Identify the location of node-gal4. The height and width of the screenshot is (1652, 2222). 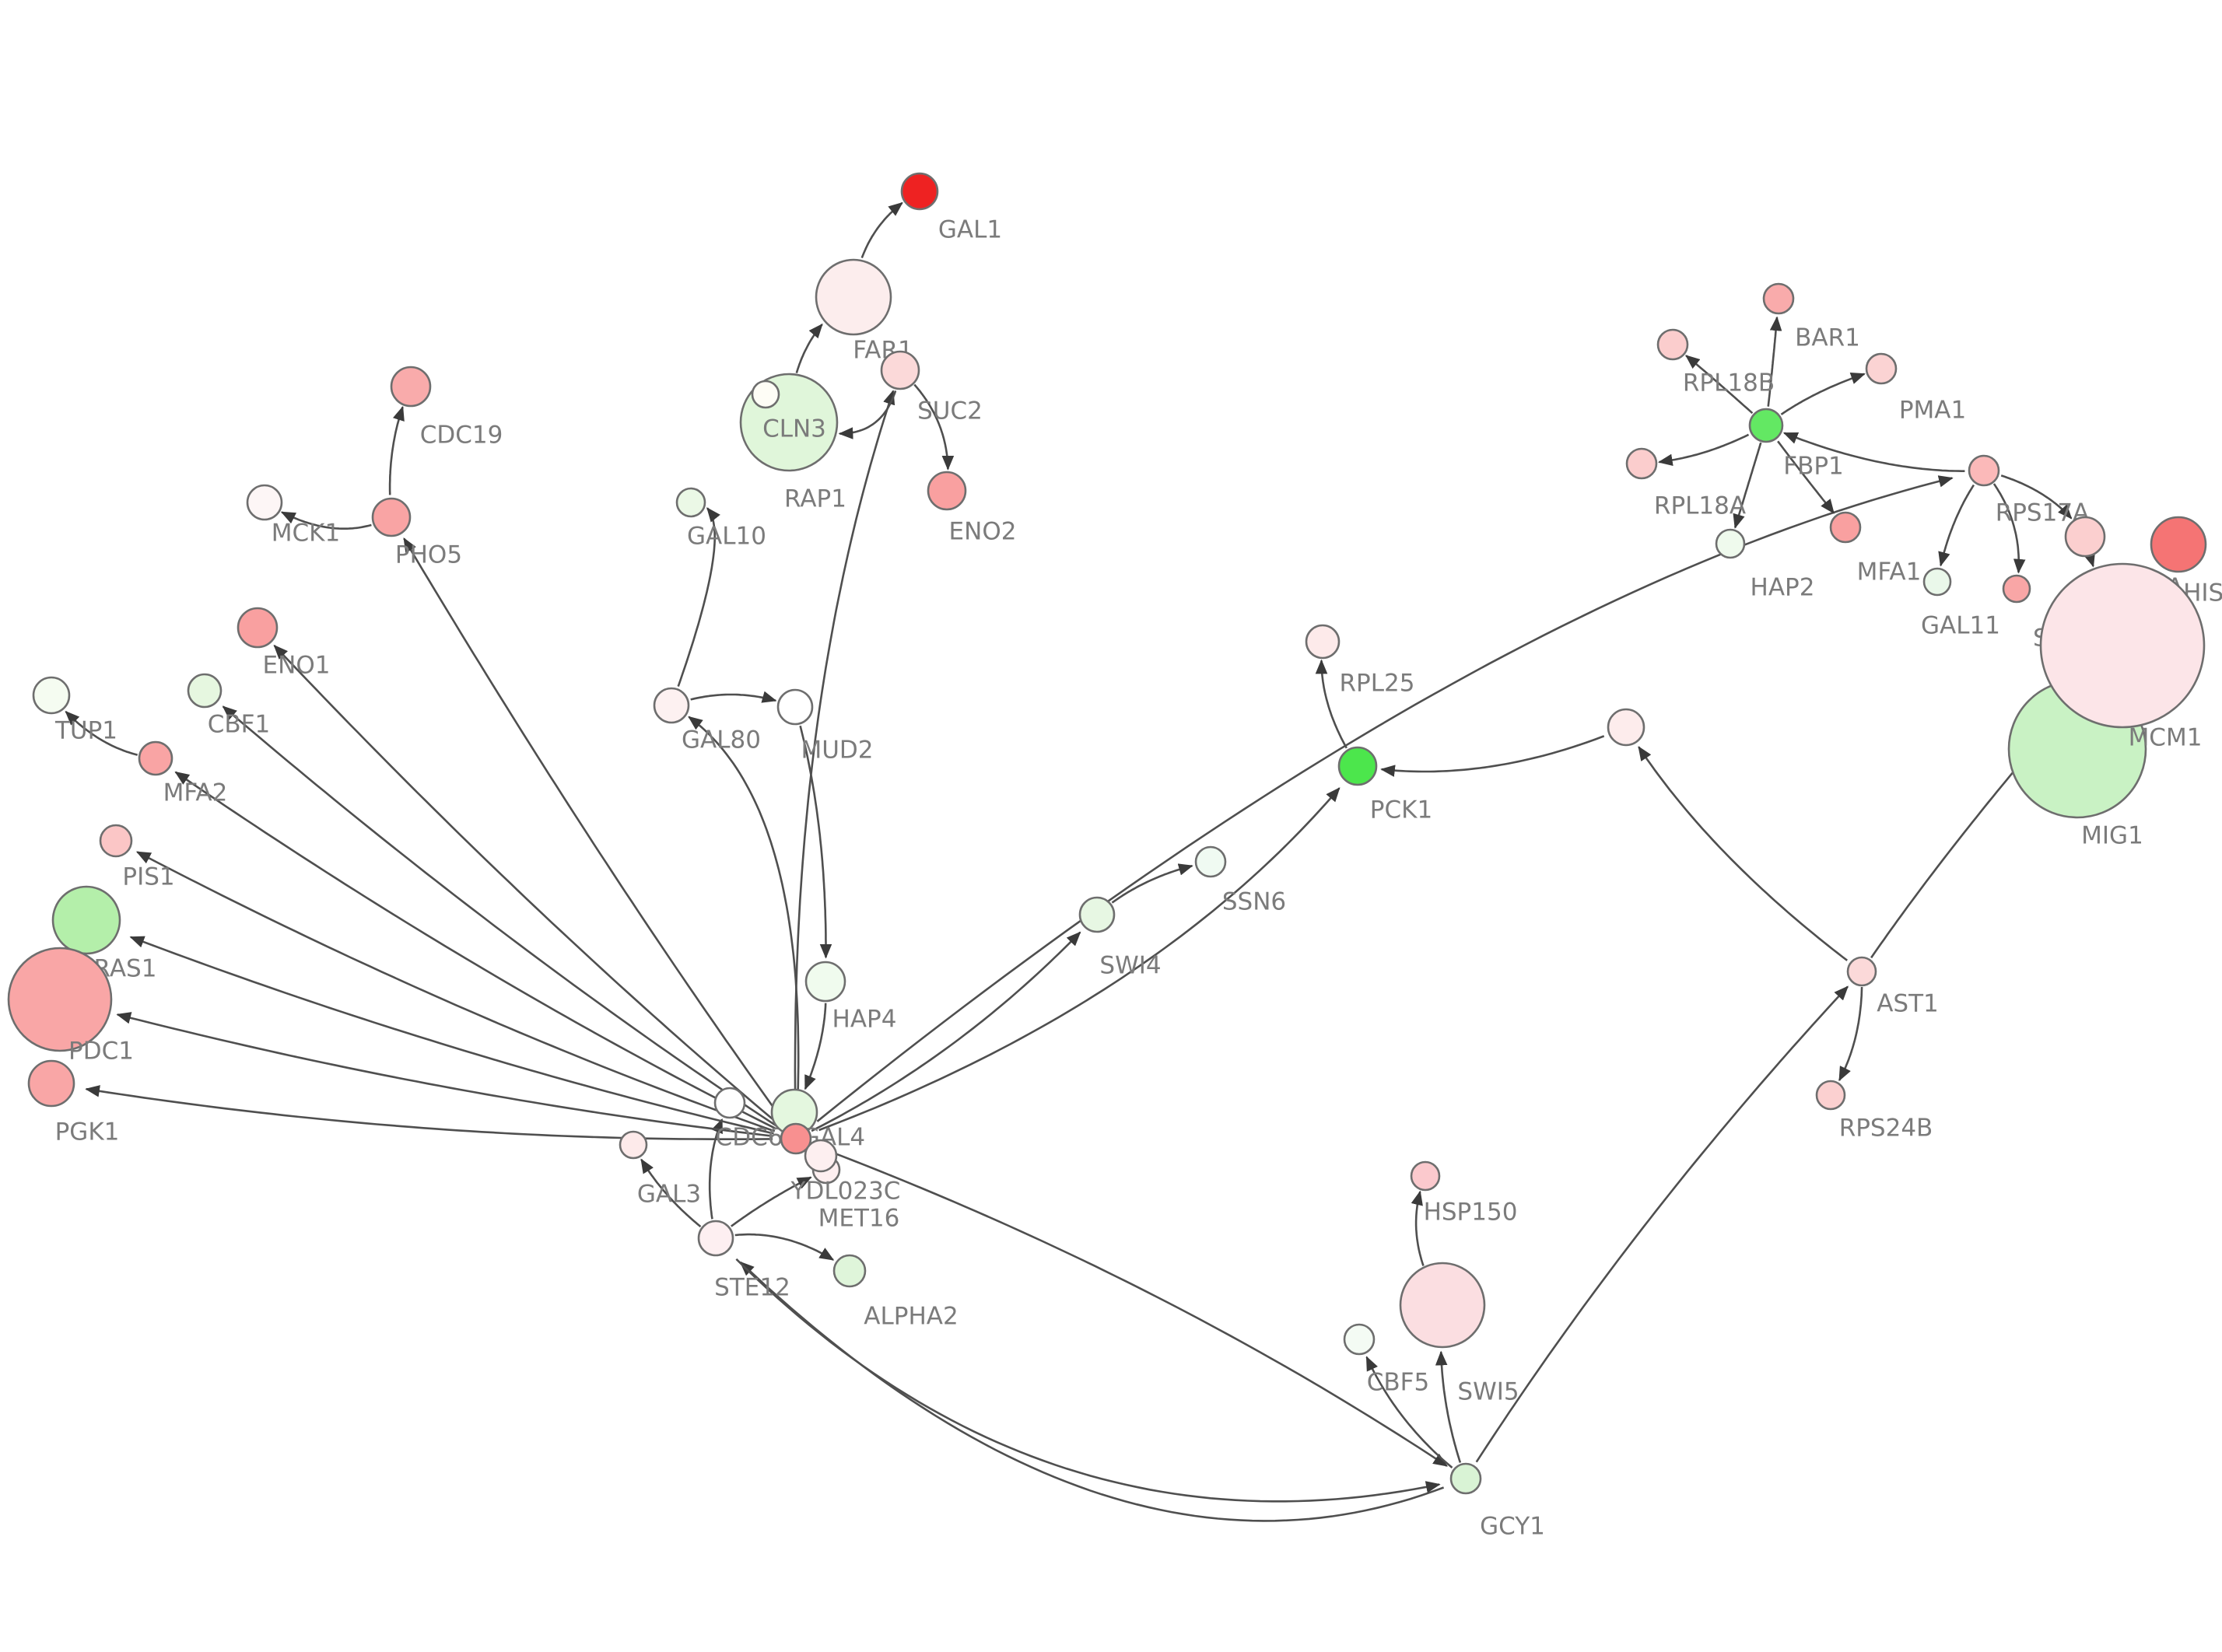
(796, 1139).